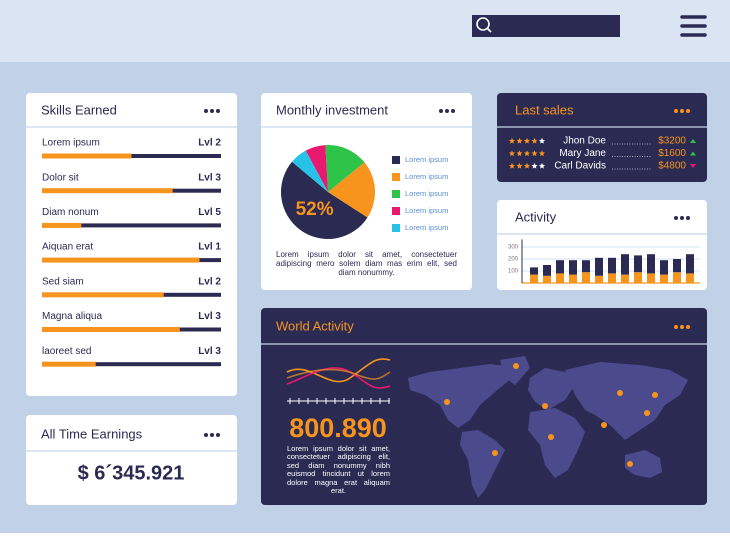 The width and height of the screenshot is (730, 538). I want to click on world-map, so click(548, 427).